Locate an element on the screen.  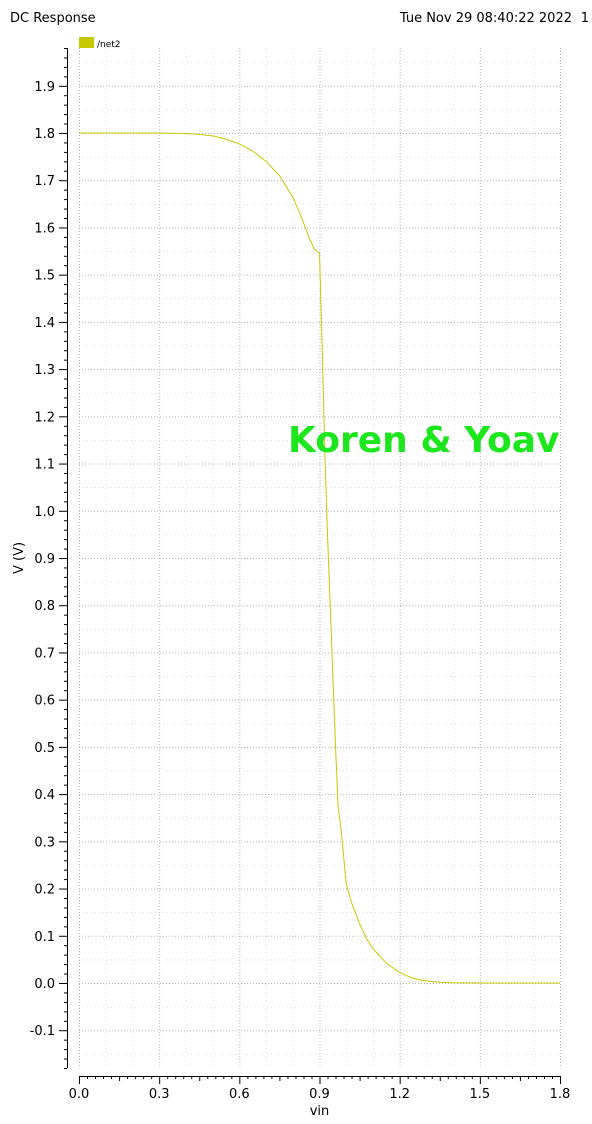
y-tick-label: 0.2 is located at coordinates (44, 890).